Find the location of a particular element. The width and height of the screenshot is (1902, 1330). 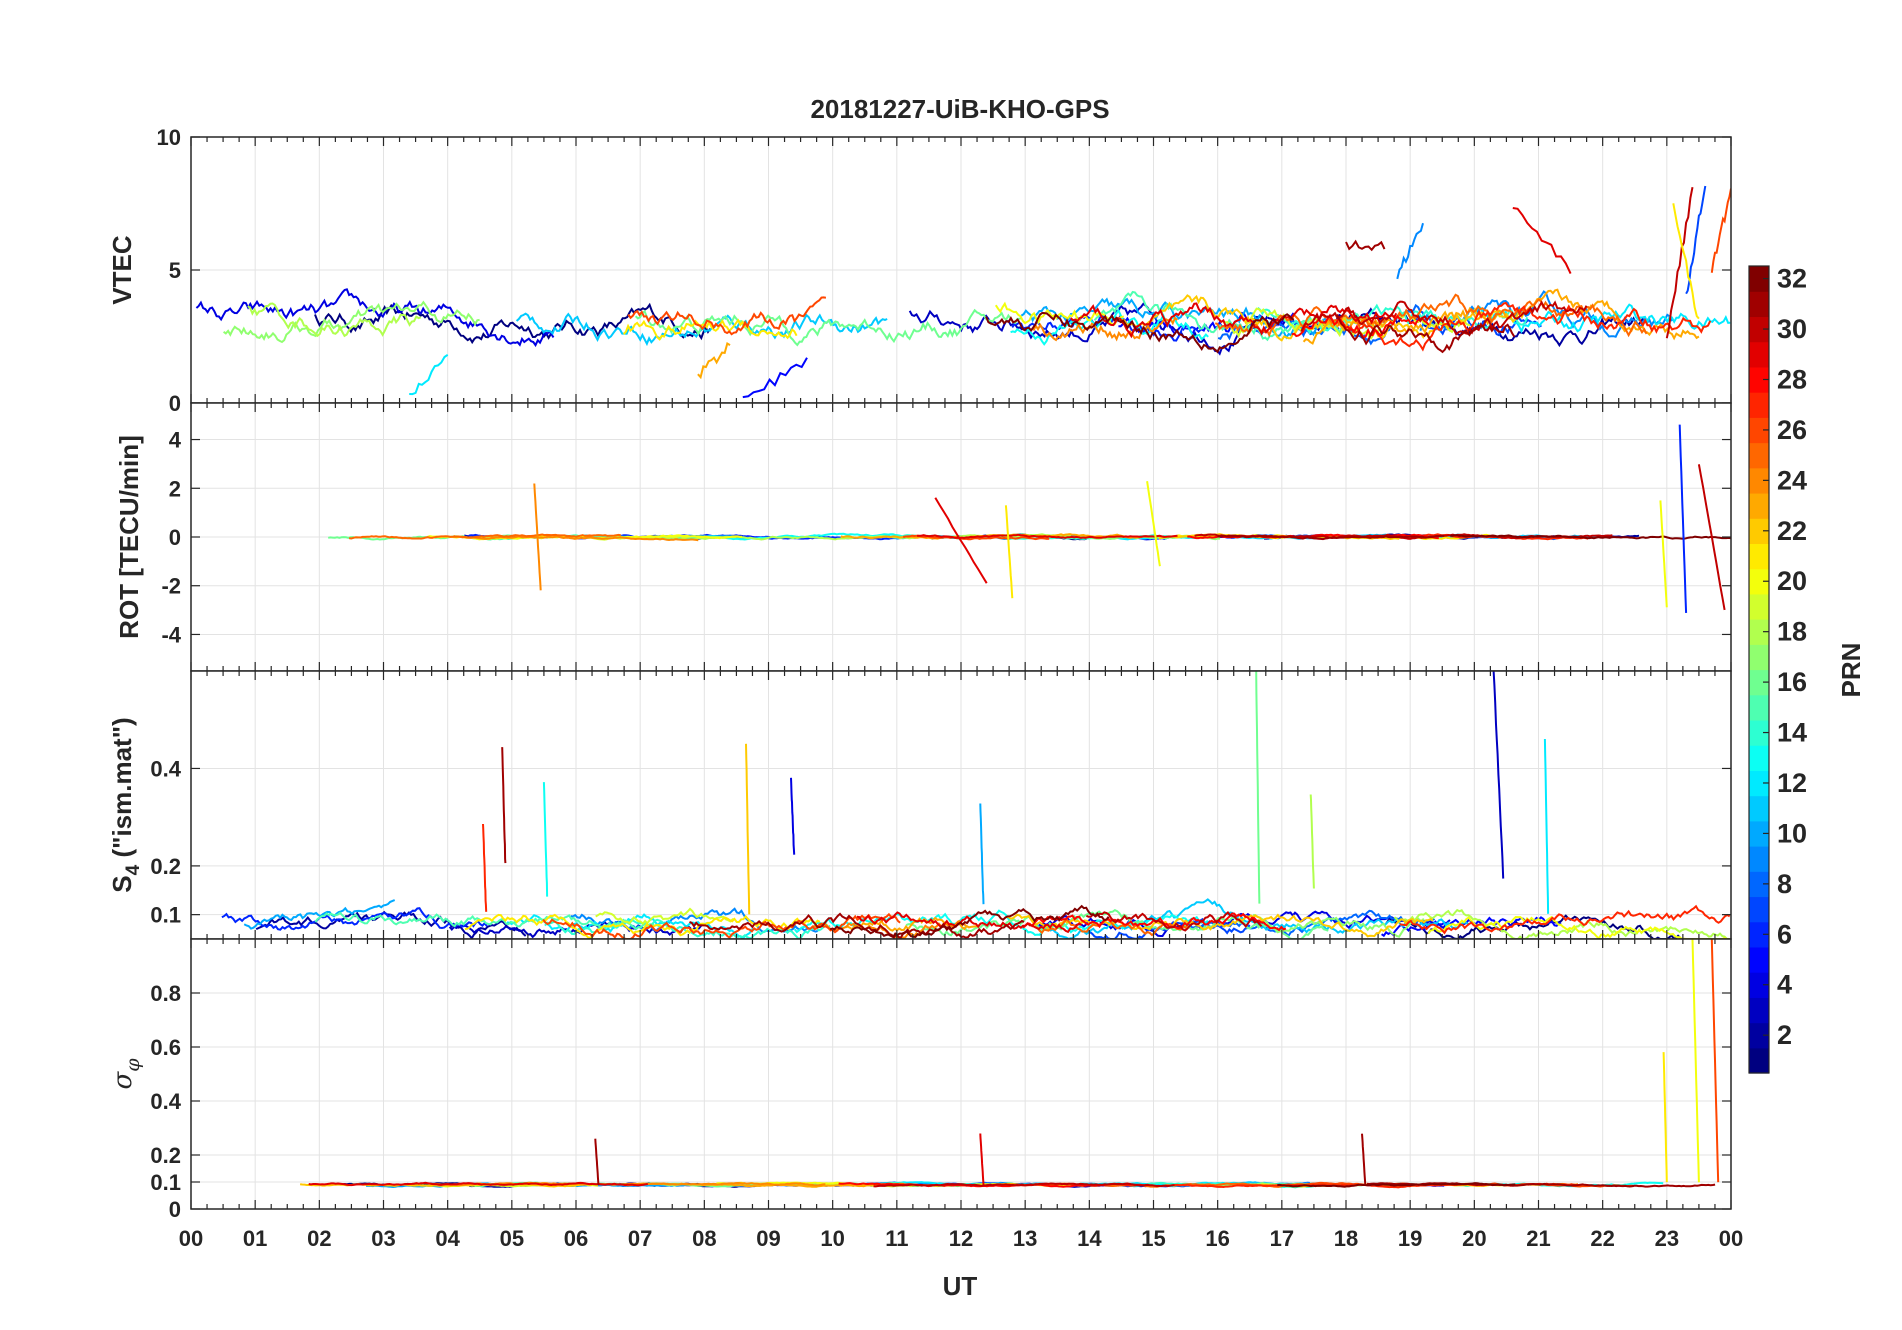

y-axis-label: VTEC is located at coordinates (122, 270).